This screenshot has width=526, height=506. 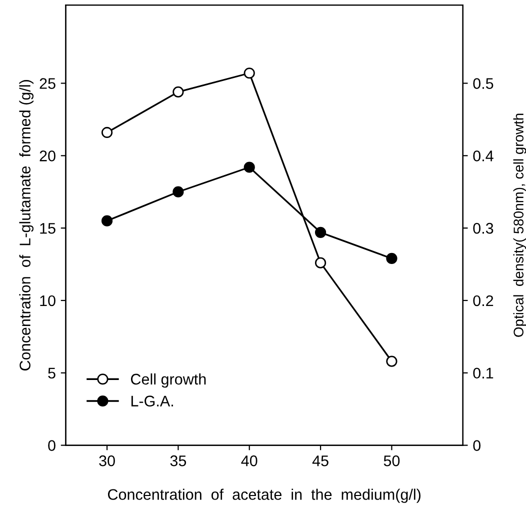 What do you see at coordinates (152, 401) in the screenshot?
I see `legend-label: L-G.A.` at bounding box center [152, 401].